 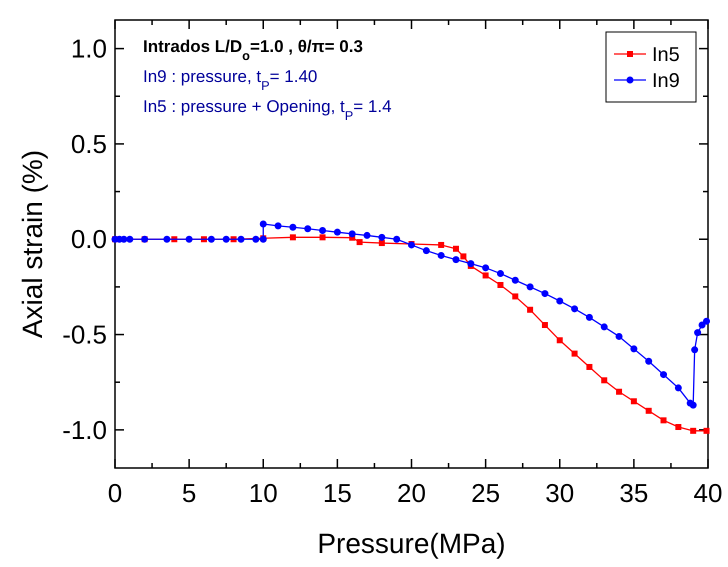 I want to click on annotation: In5 : pressure + Opening, t$_{P}$= 1.4, so click(x=267, y=109).